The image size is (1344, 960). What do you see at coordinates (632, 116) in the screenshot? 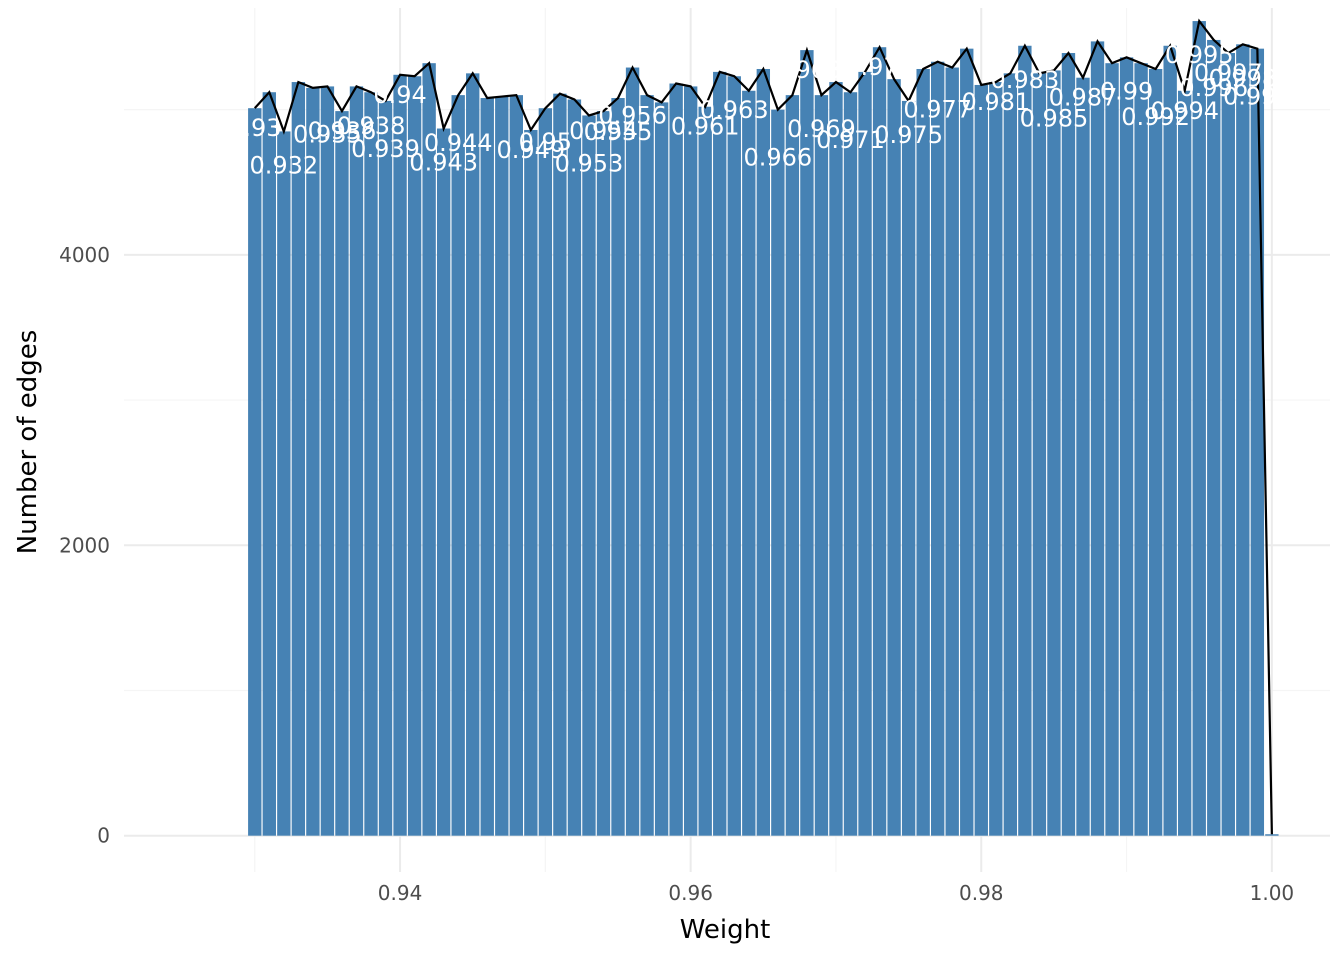
I see `bar-label: 0.956` at bounding box center [632, 116].